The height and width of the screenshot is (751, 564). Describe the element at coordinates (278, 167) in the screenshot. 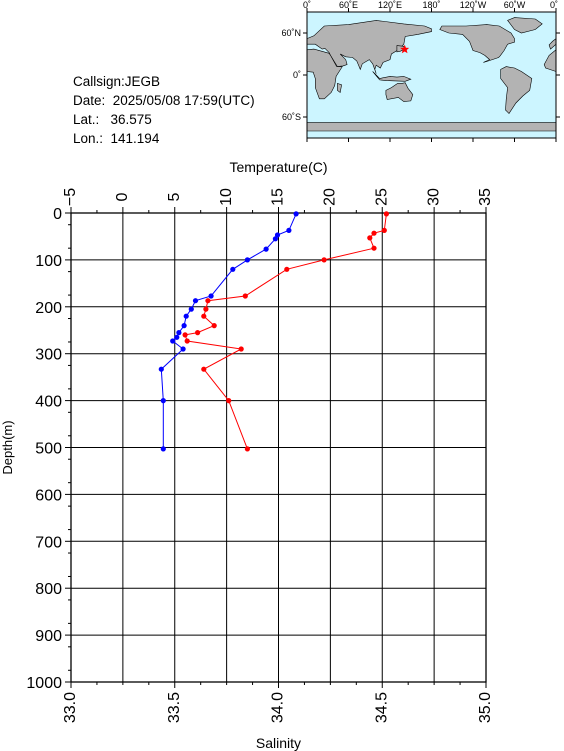

I see `top-axis-label: Temperature(C)` at that location.